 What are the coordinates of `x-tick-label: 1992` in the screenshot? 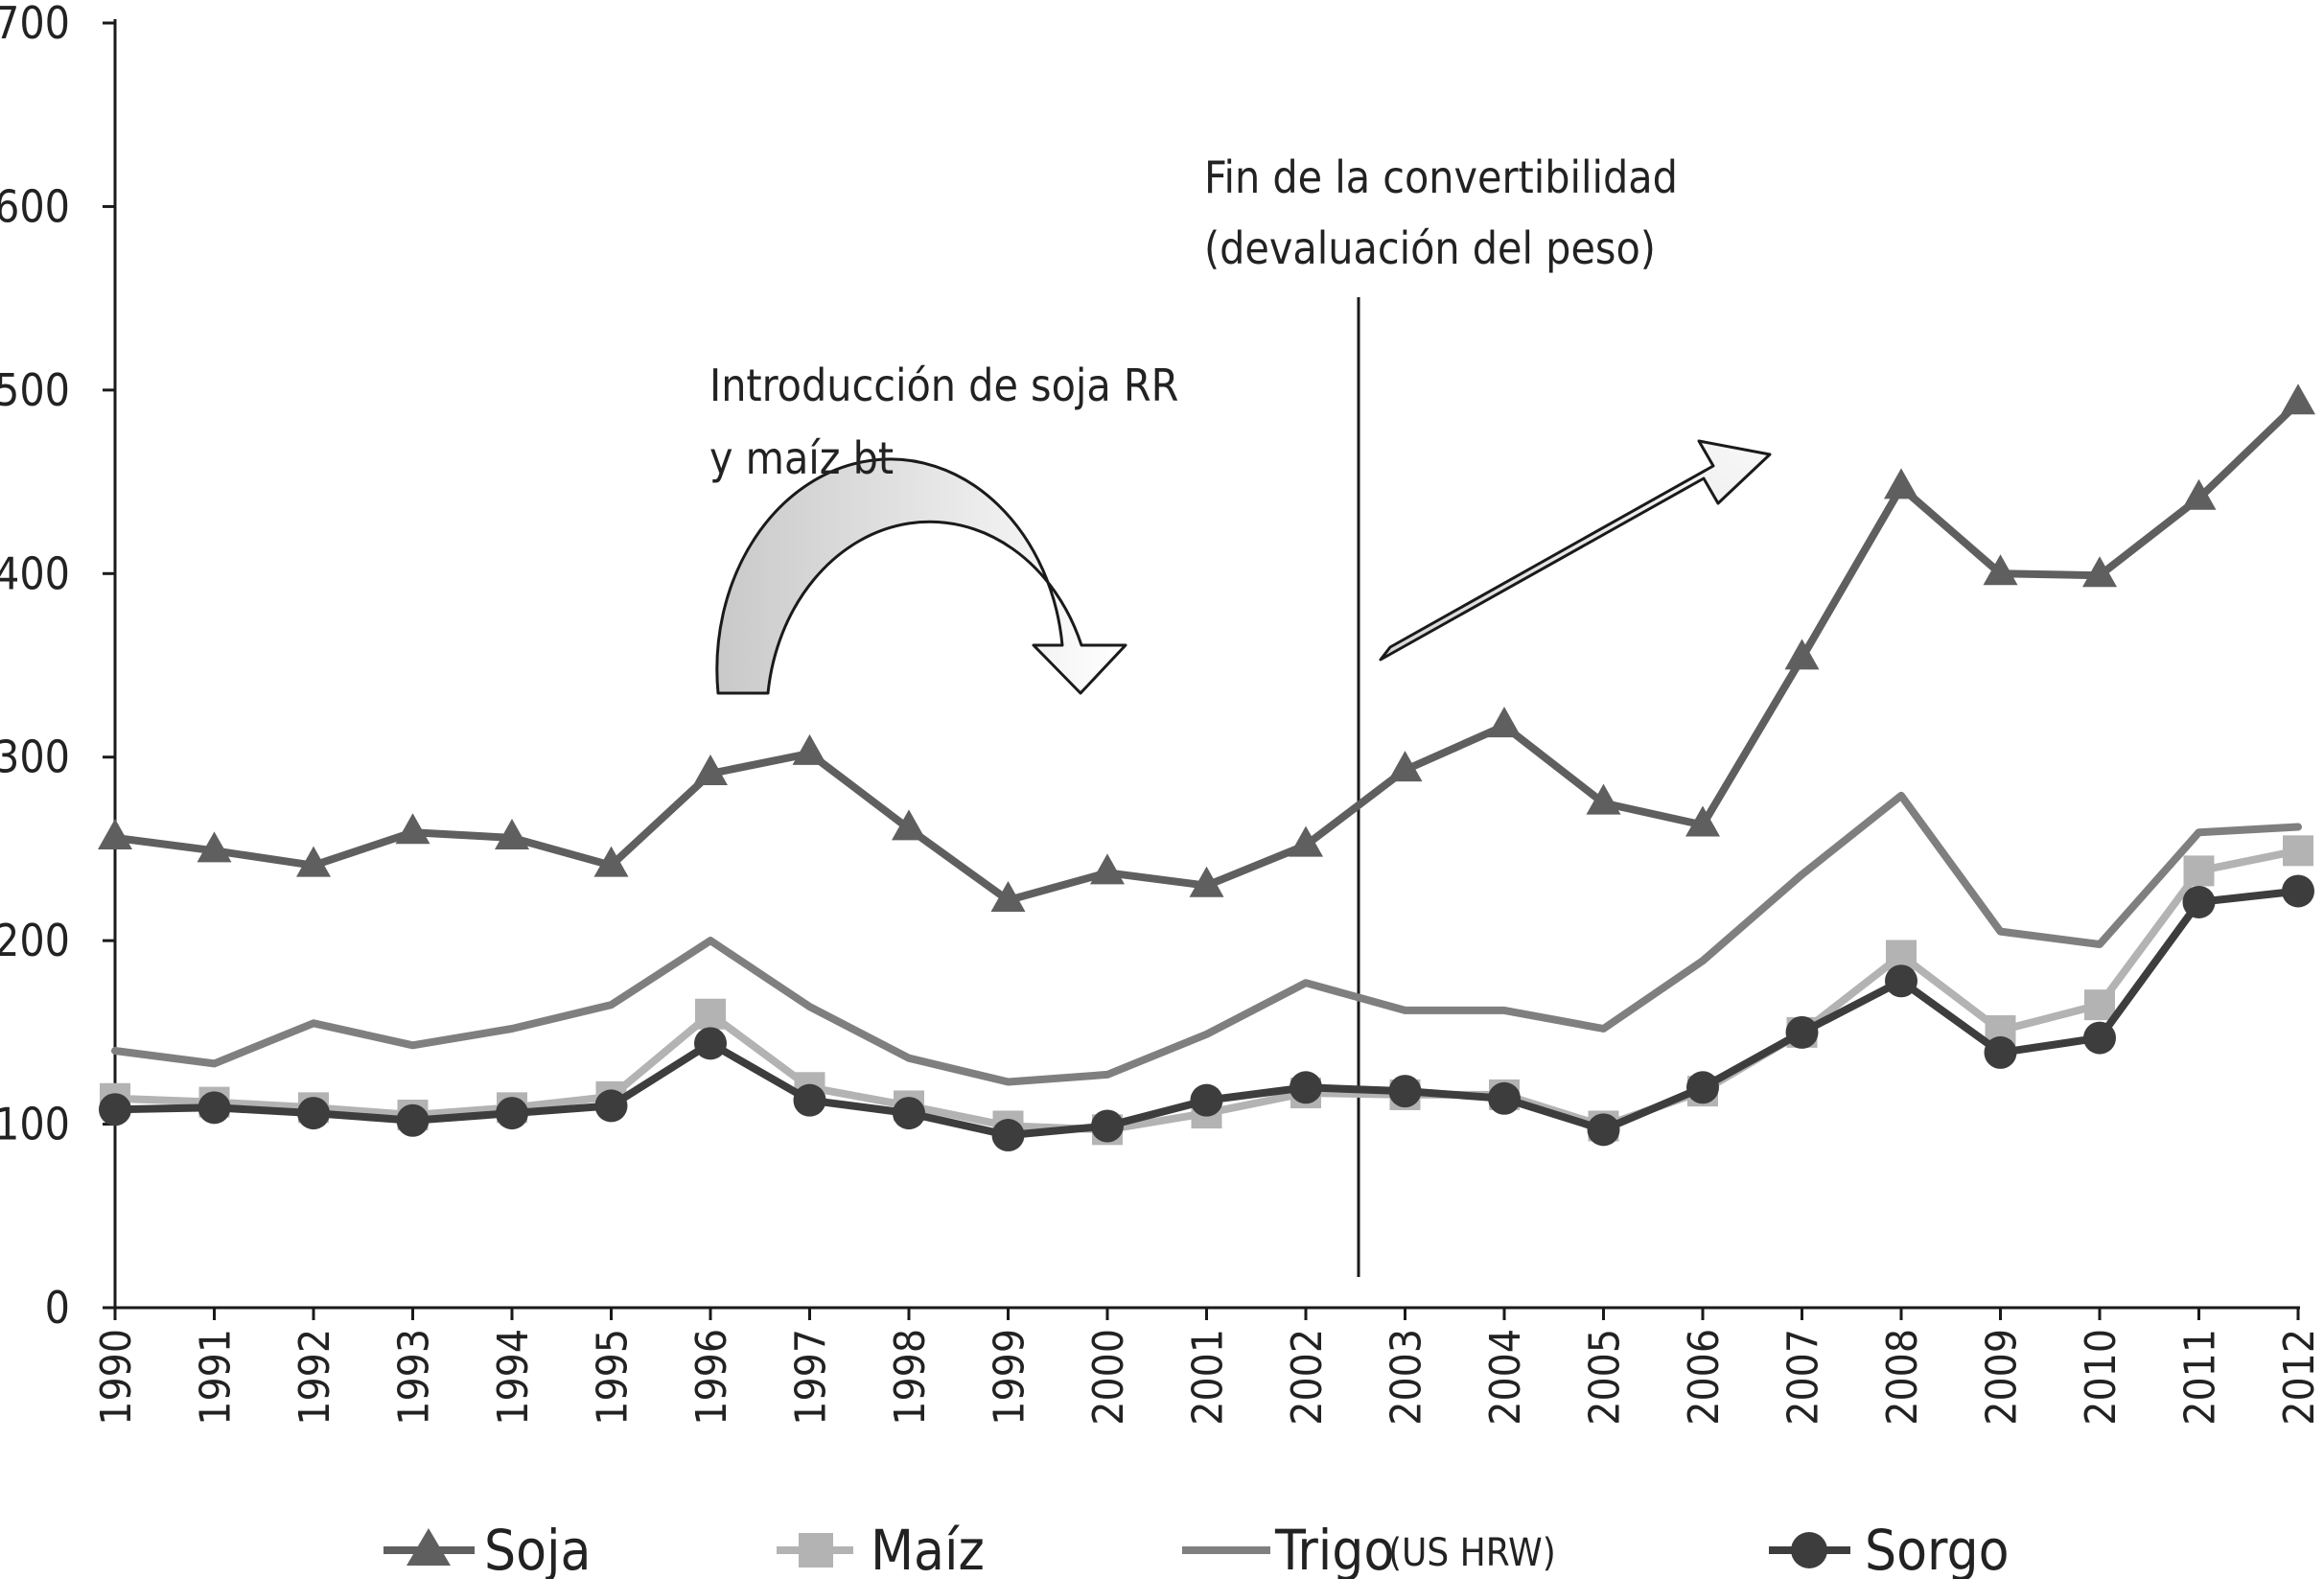 It's located at (314, 1378).